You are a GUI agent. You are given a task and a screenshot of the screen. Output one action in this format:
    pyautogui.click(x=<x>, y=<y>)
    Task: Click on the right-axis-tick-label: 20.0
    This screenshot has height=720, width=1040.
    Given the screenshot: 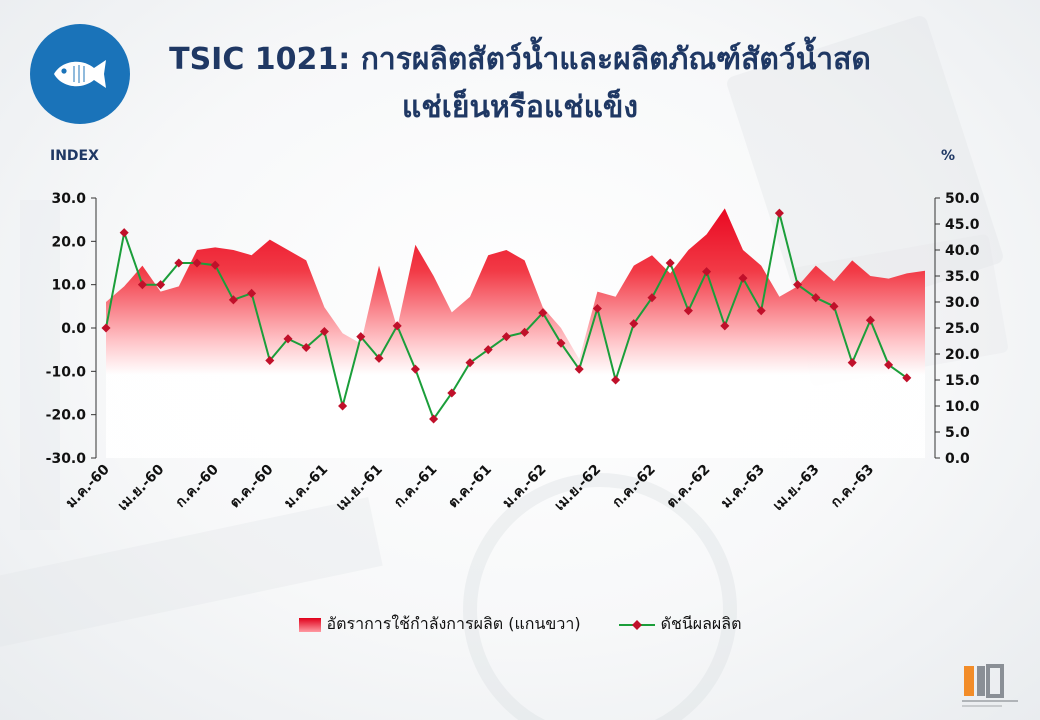 What is the action you would take?
    pyautogui.click(x=962, y=355)
    